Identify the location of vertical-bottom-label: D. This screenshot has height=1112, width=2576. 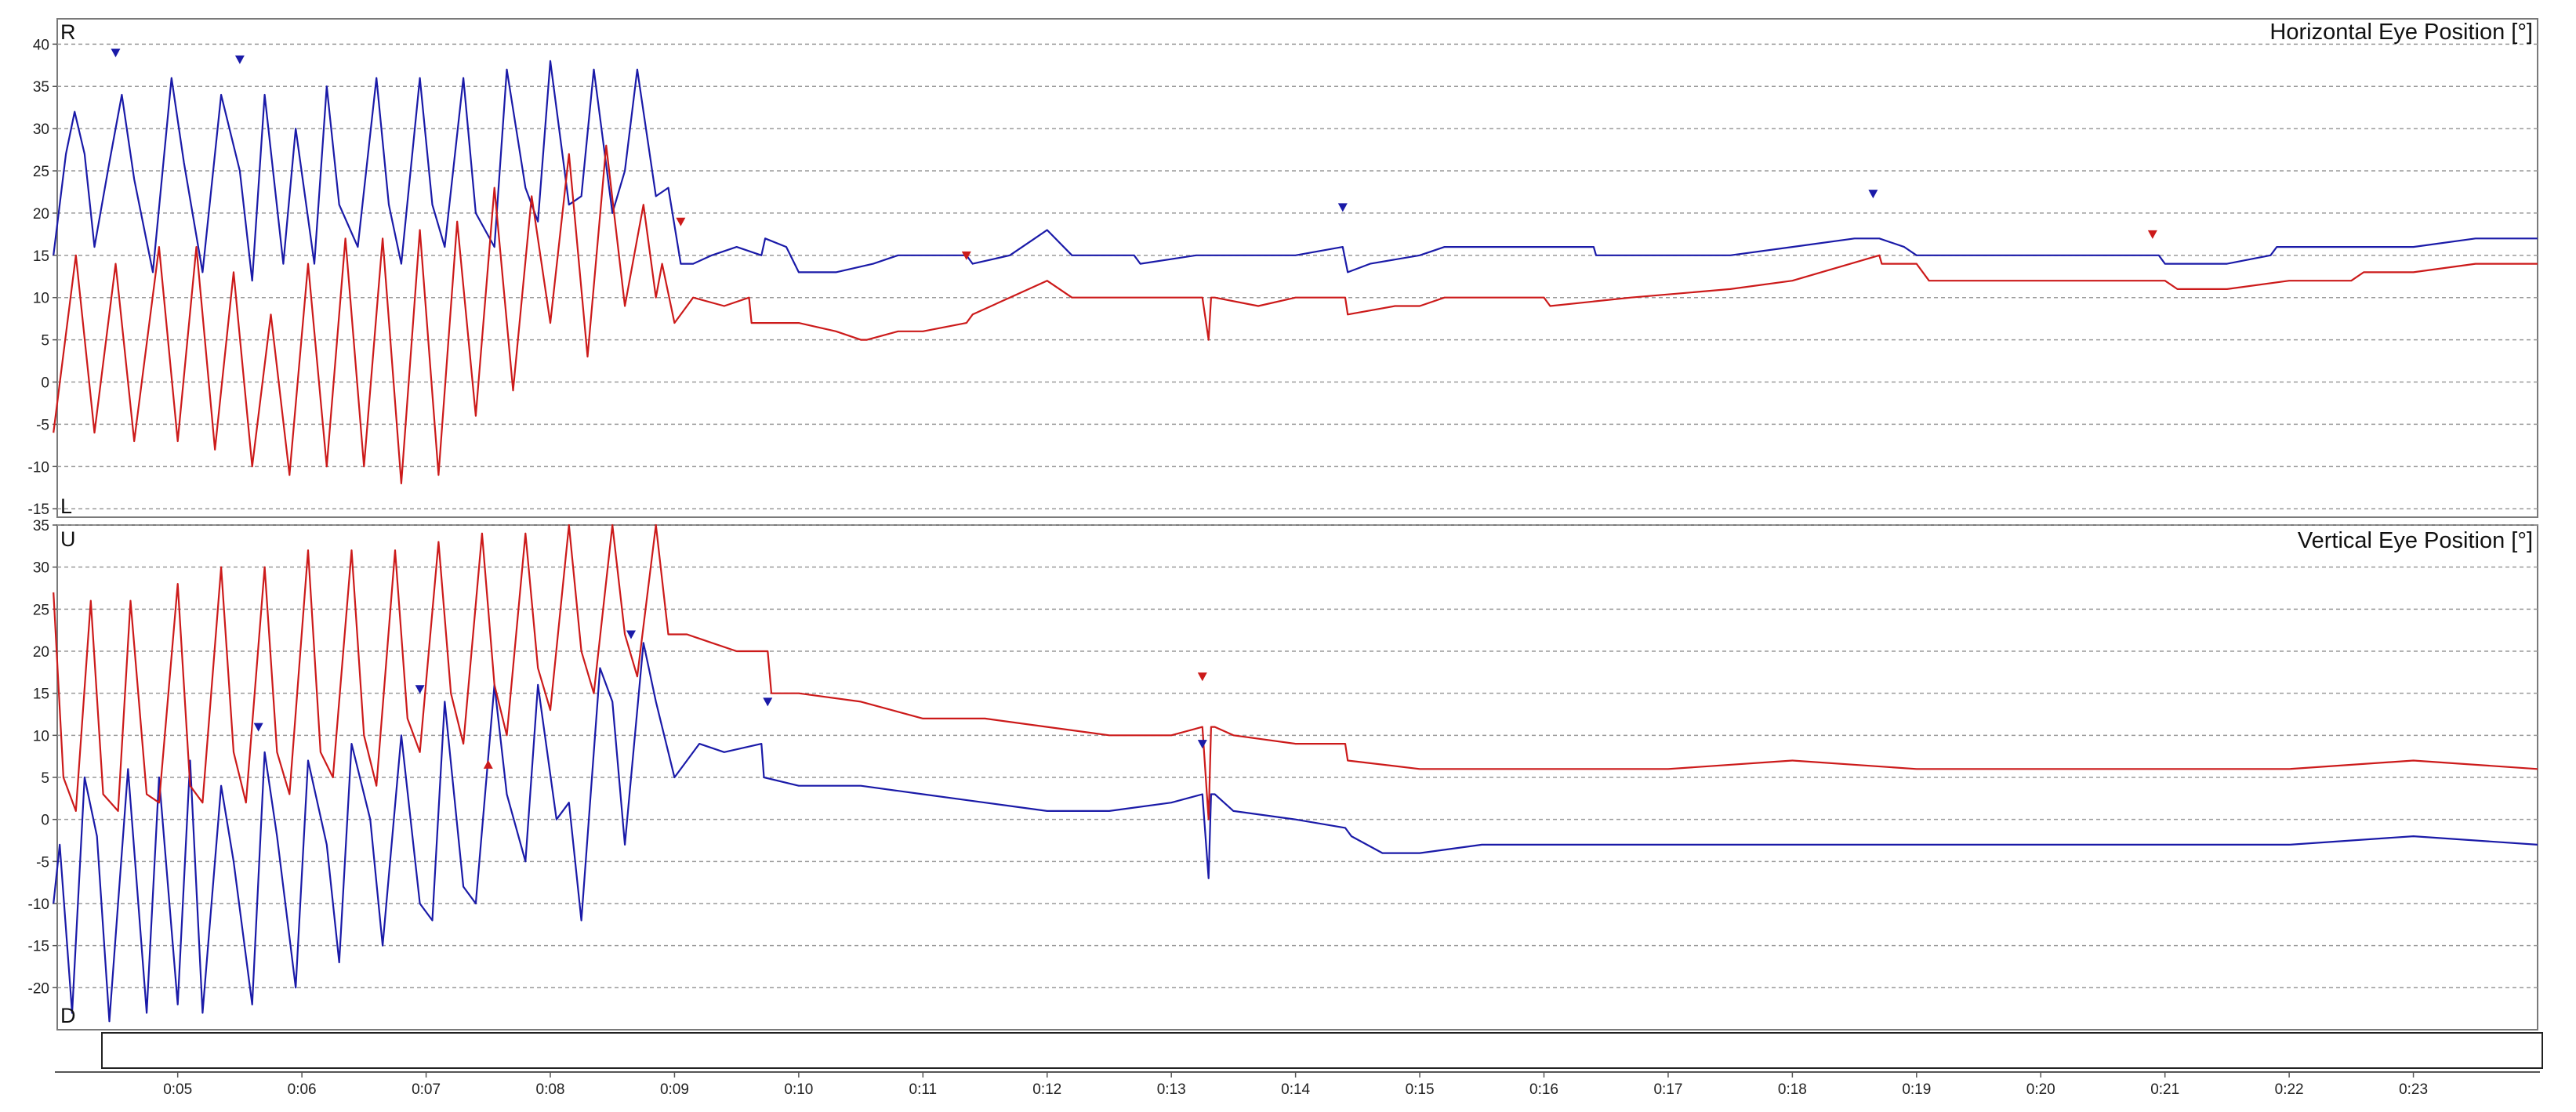
(68, 1015).